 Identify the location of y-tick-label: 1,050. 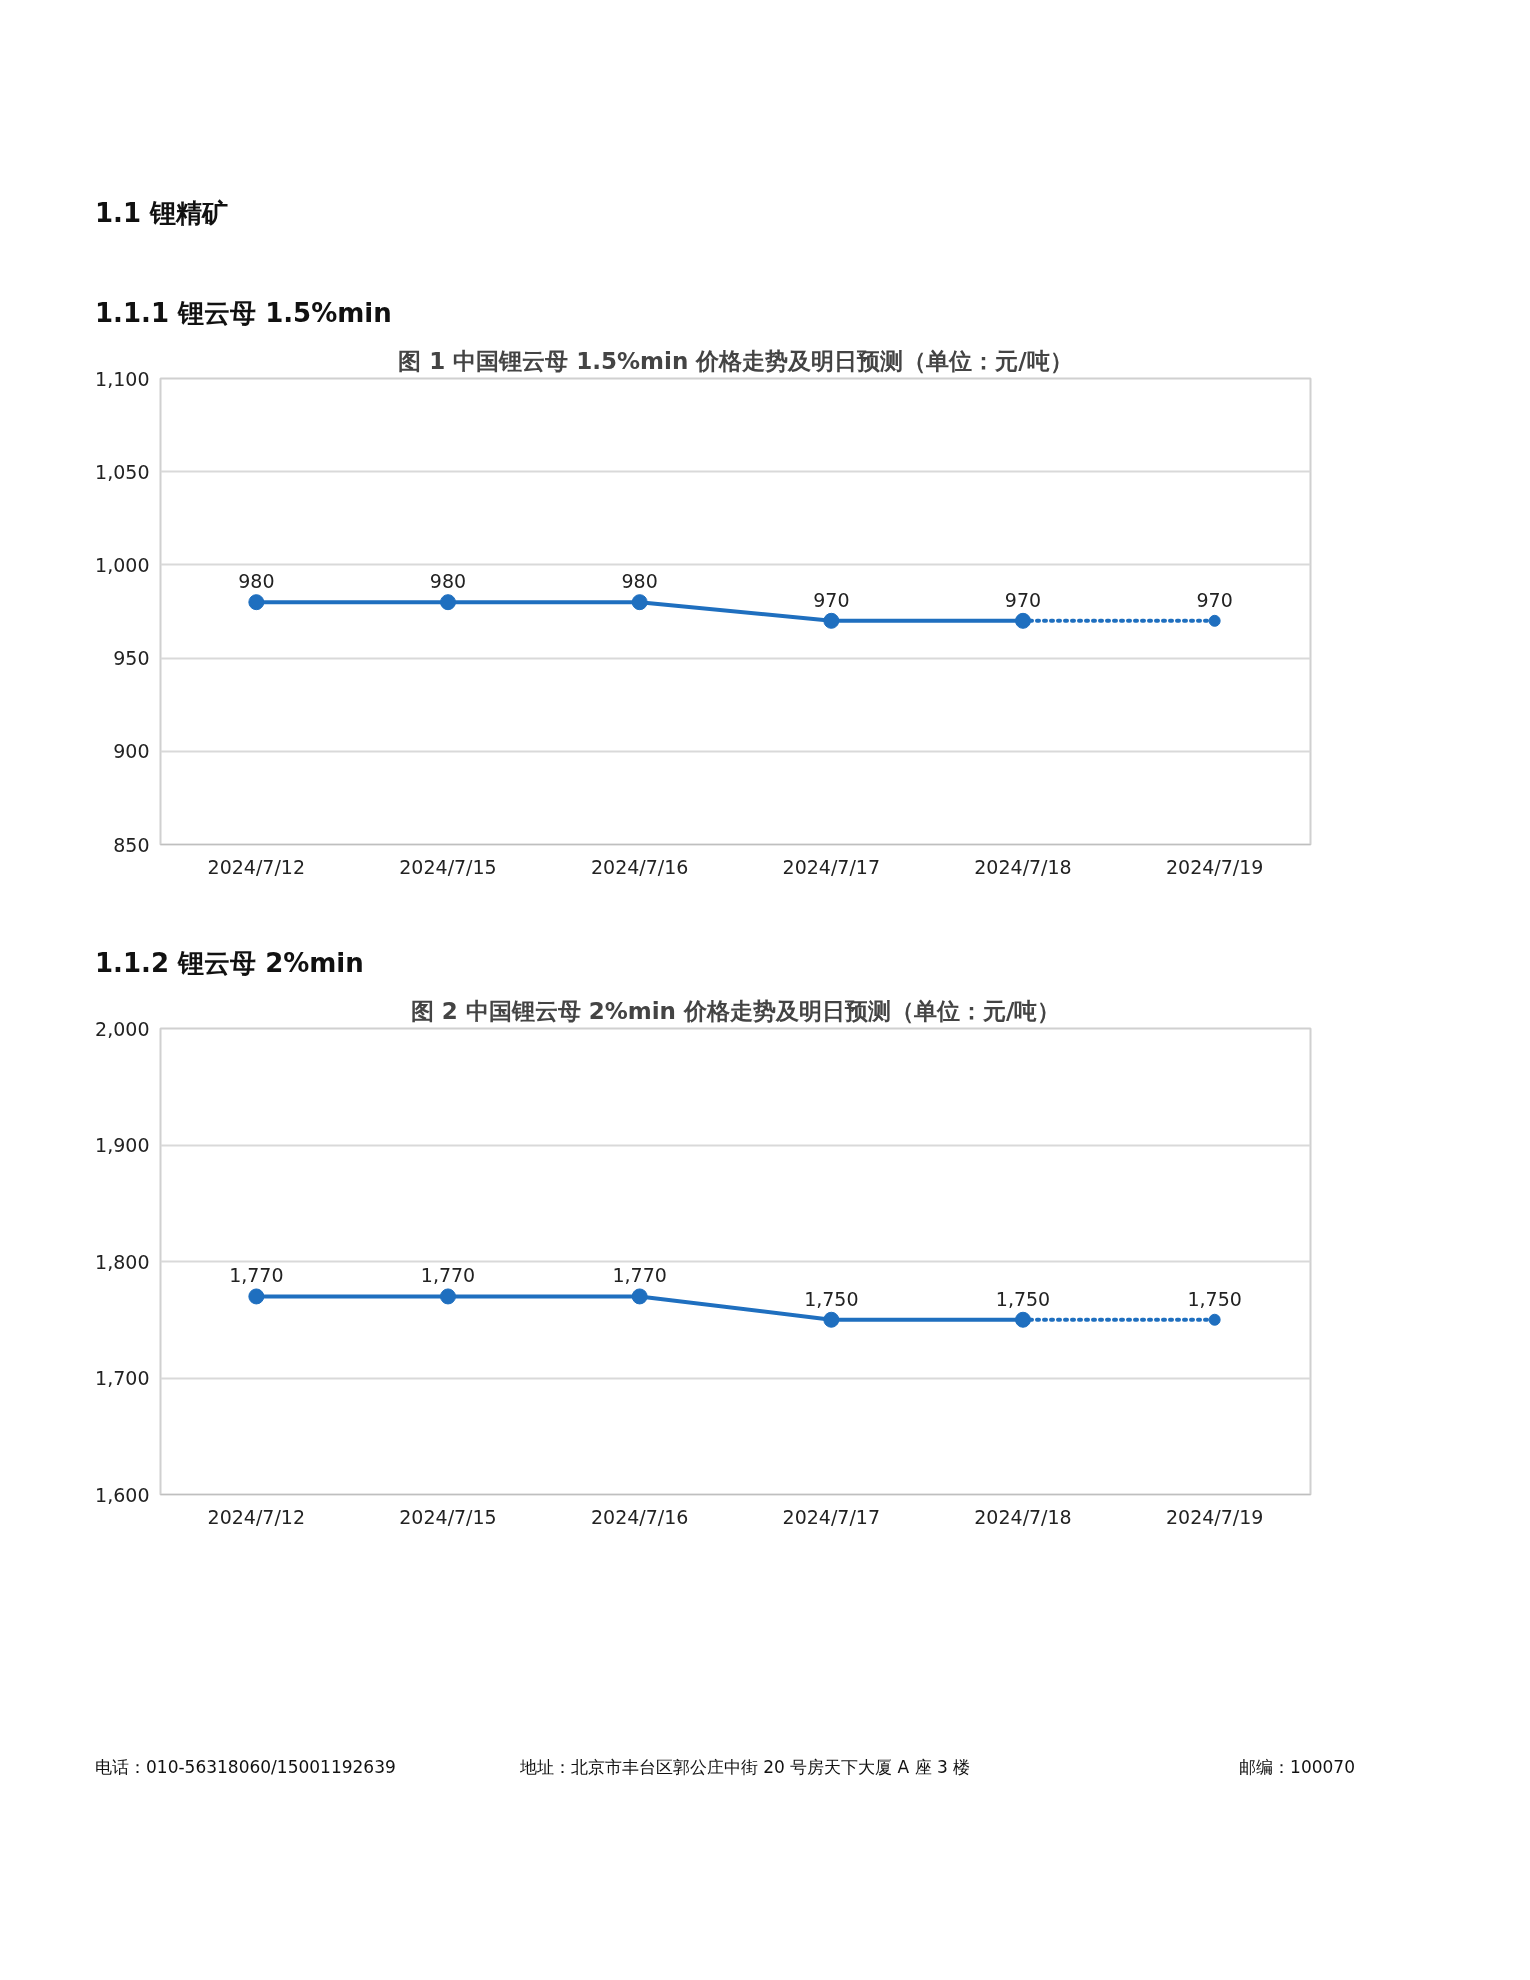
(122, 471).